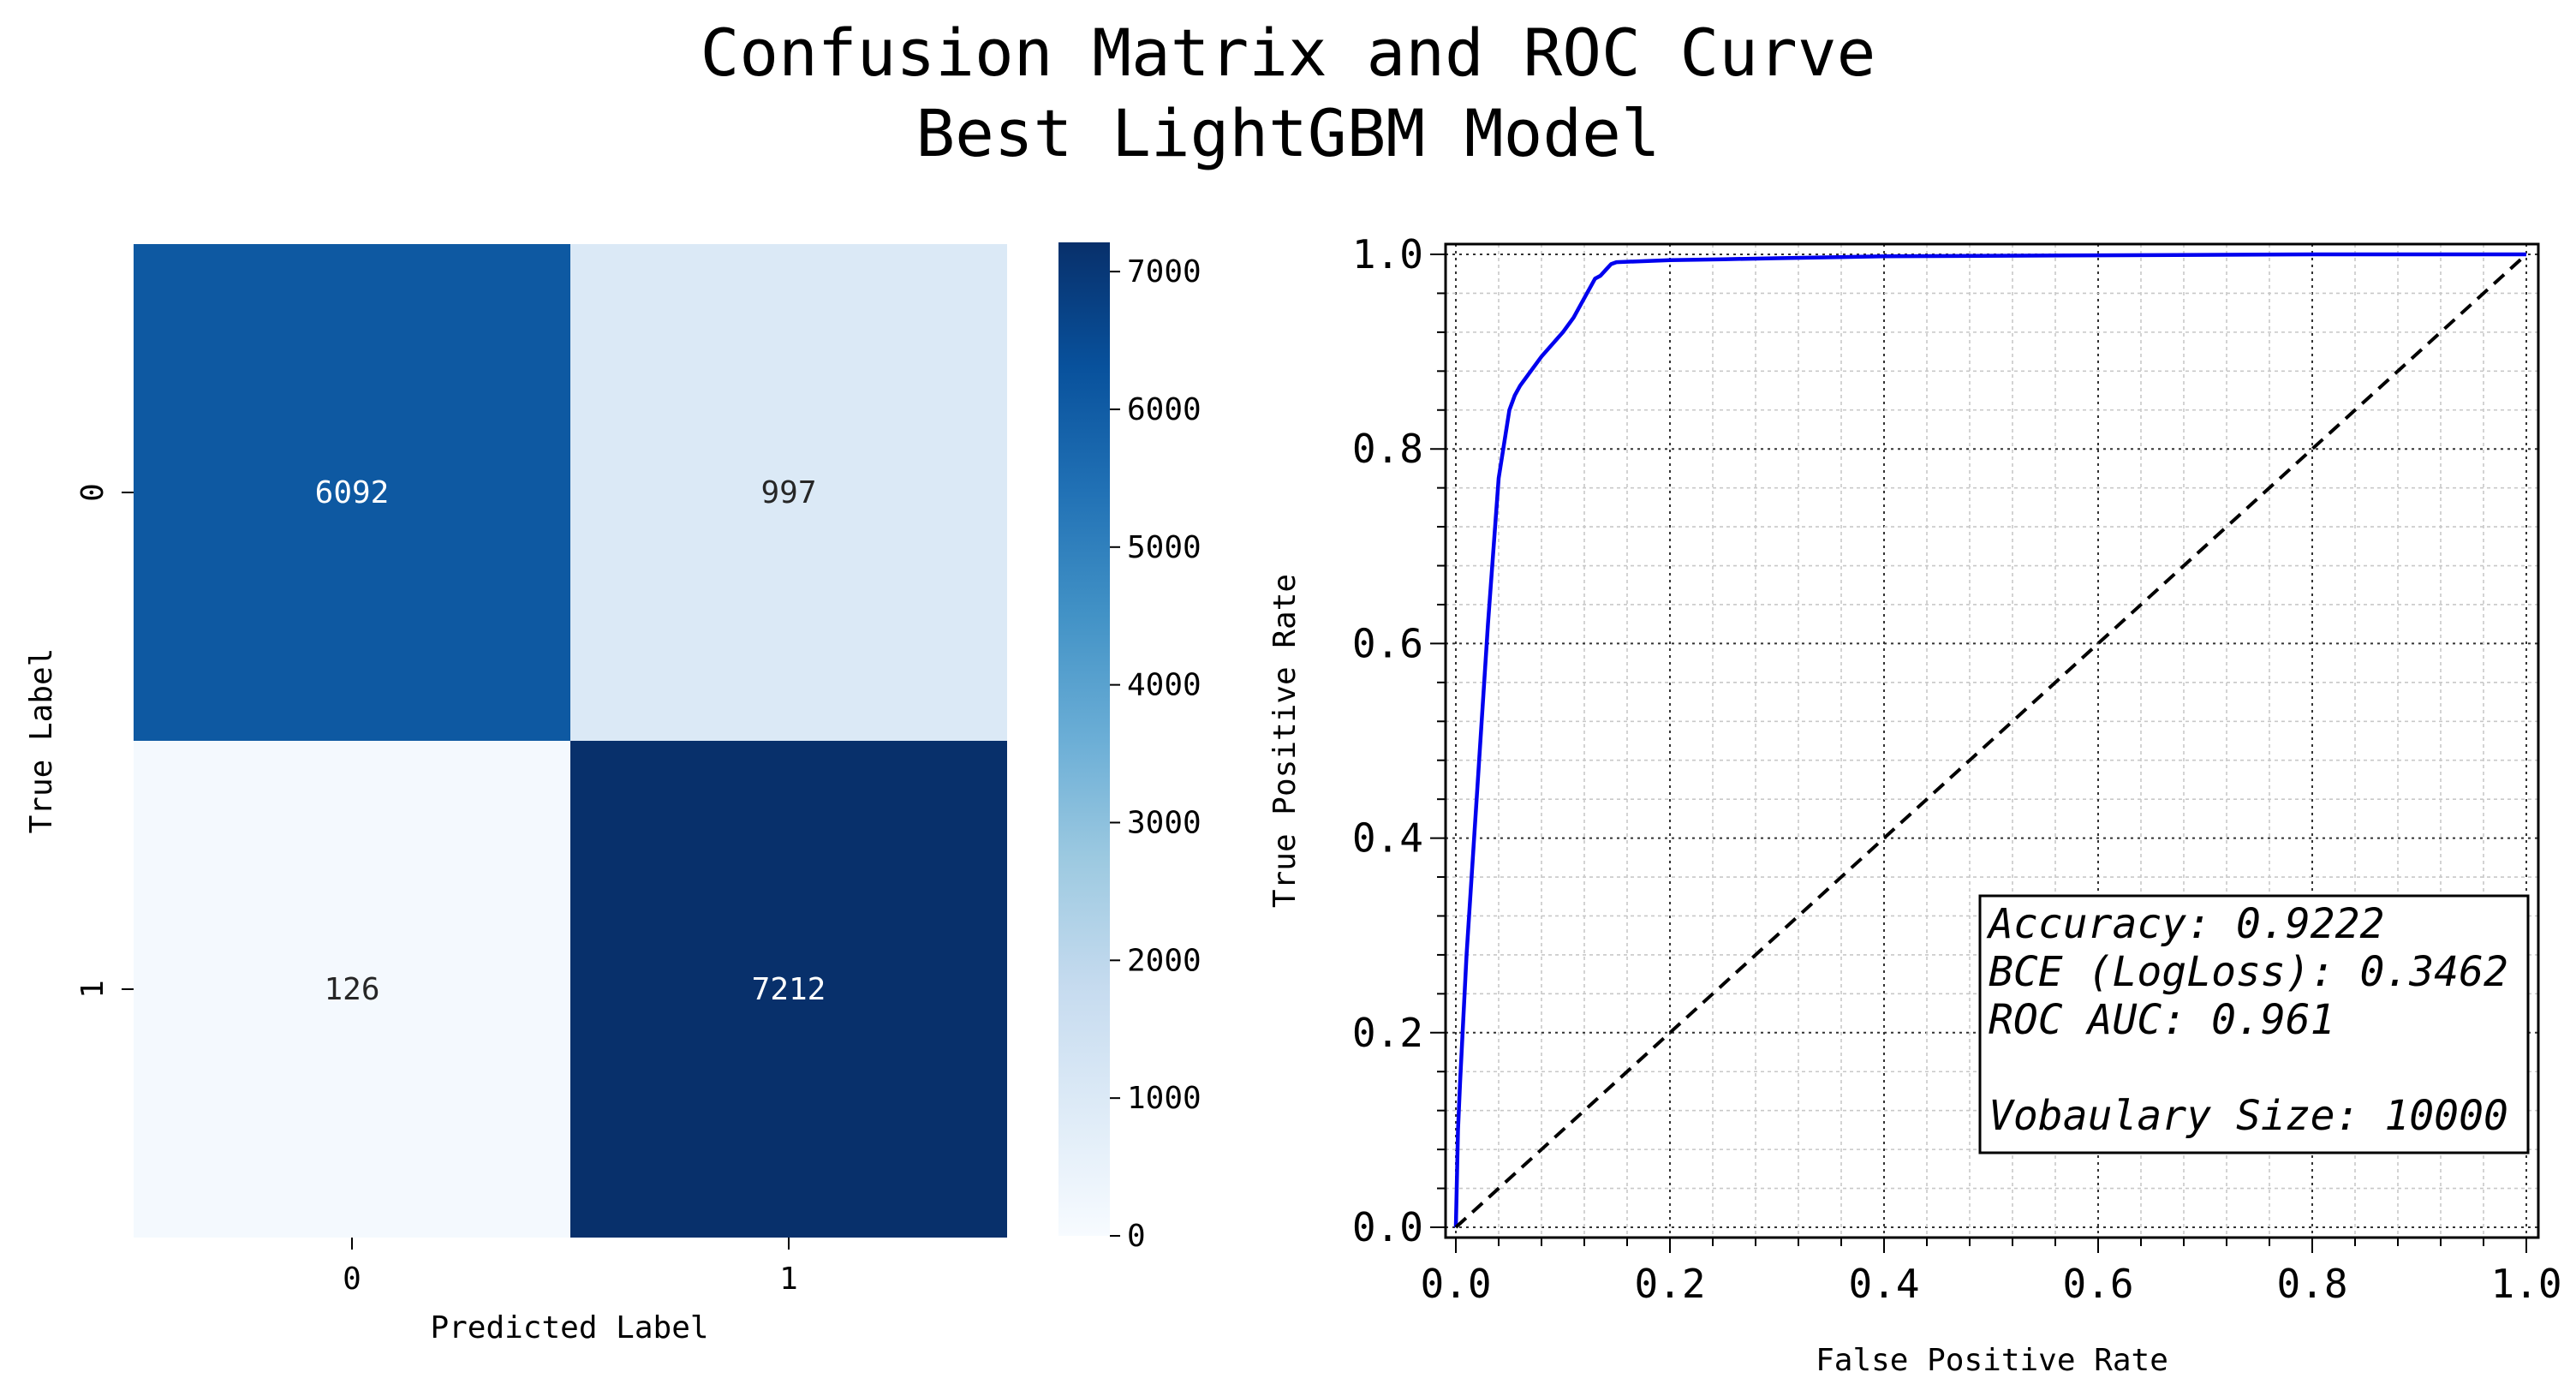 This screenshot has width=2576, height=1396. I want to click on roc-y-tick-label: 0.0, so click(1387, 1227).